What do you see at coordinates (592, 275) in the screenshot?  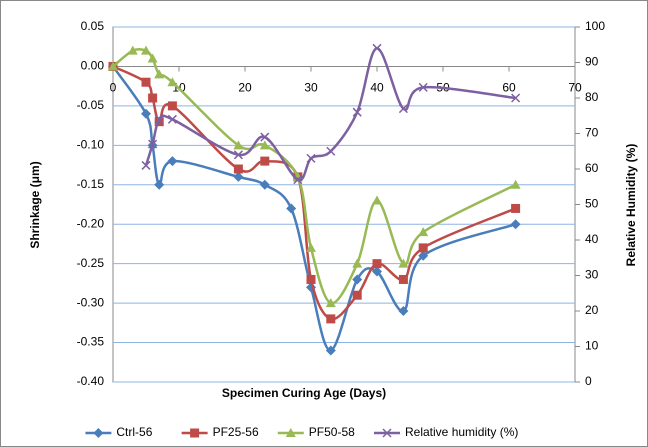 I see `y2-tick-label: 30` at bounding box center [592, 275].